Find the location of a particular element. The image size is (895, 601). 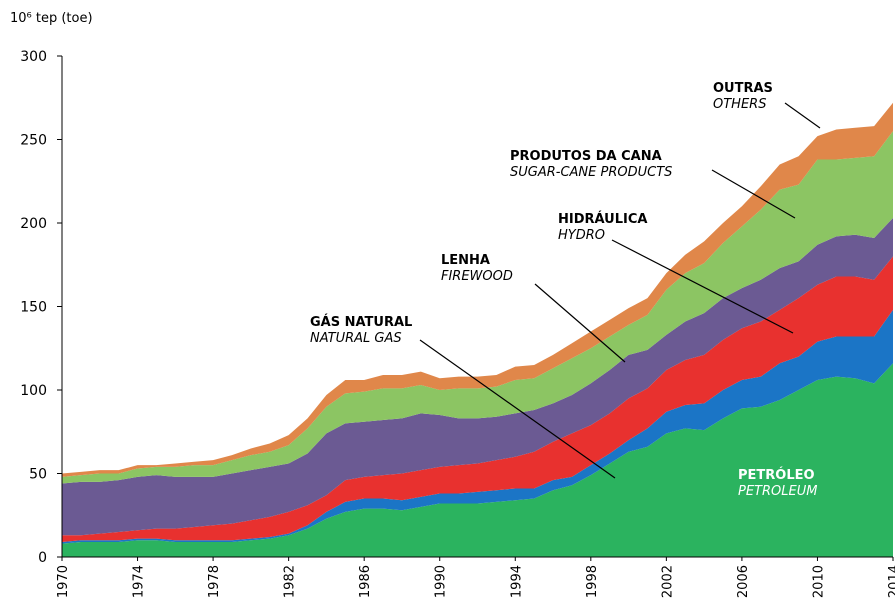

y-tick-label: 200 is located at coordinates (33, 224).